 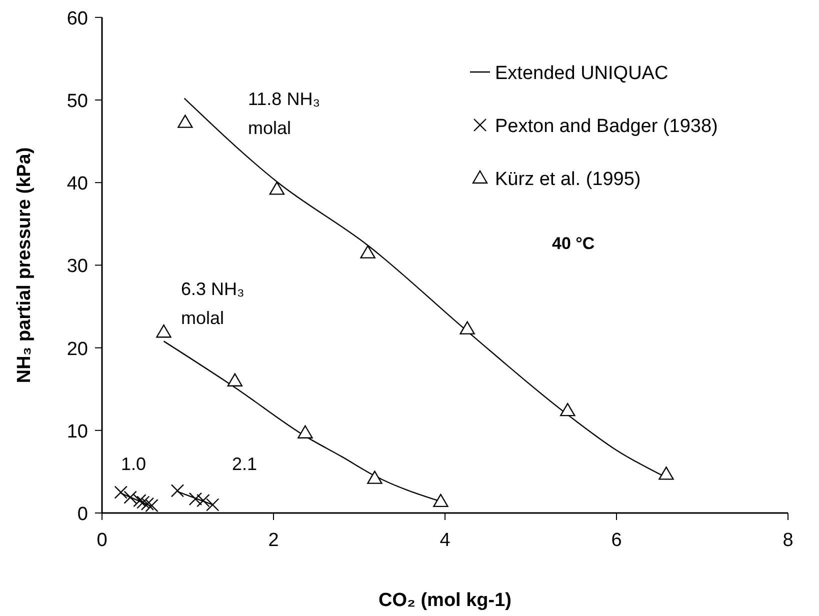 I want to click on x-axis-title: CO₂ (mol kg-1), so click(x=445, y=600).